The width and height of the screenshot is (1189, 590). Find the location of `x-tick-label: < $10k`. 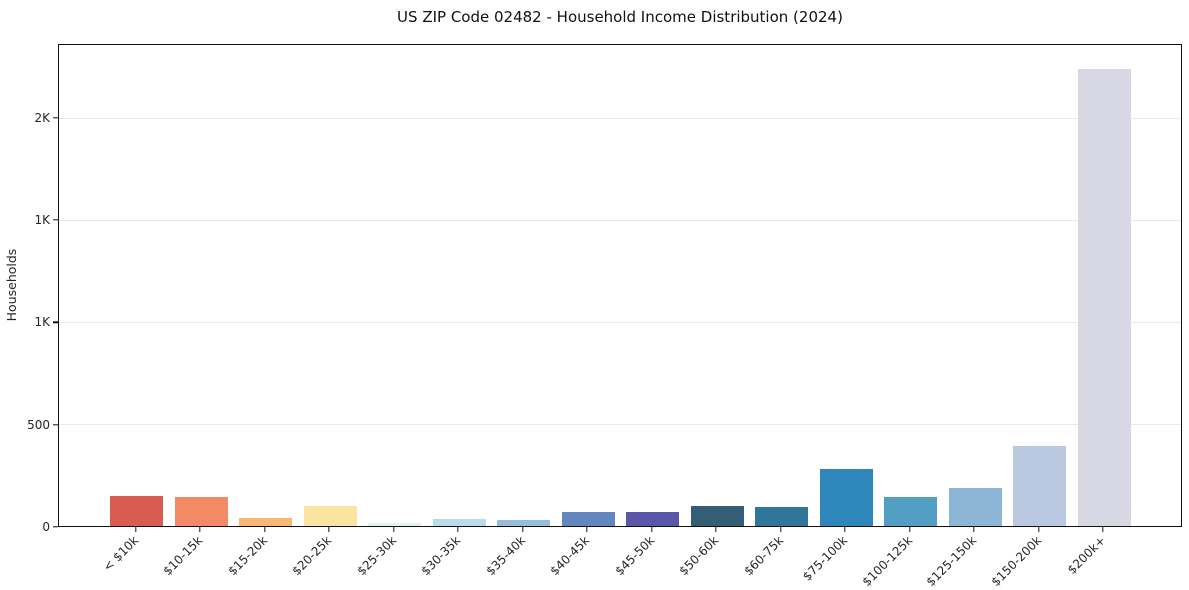

x-tick-label: < $10k is located at coordinates (120, 554).